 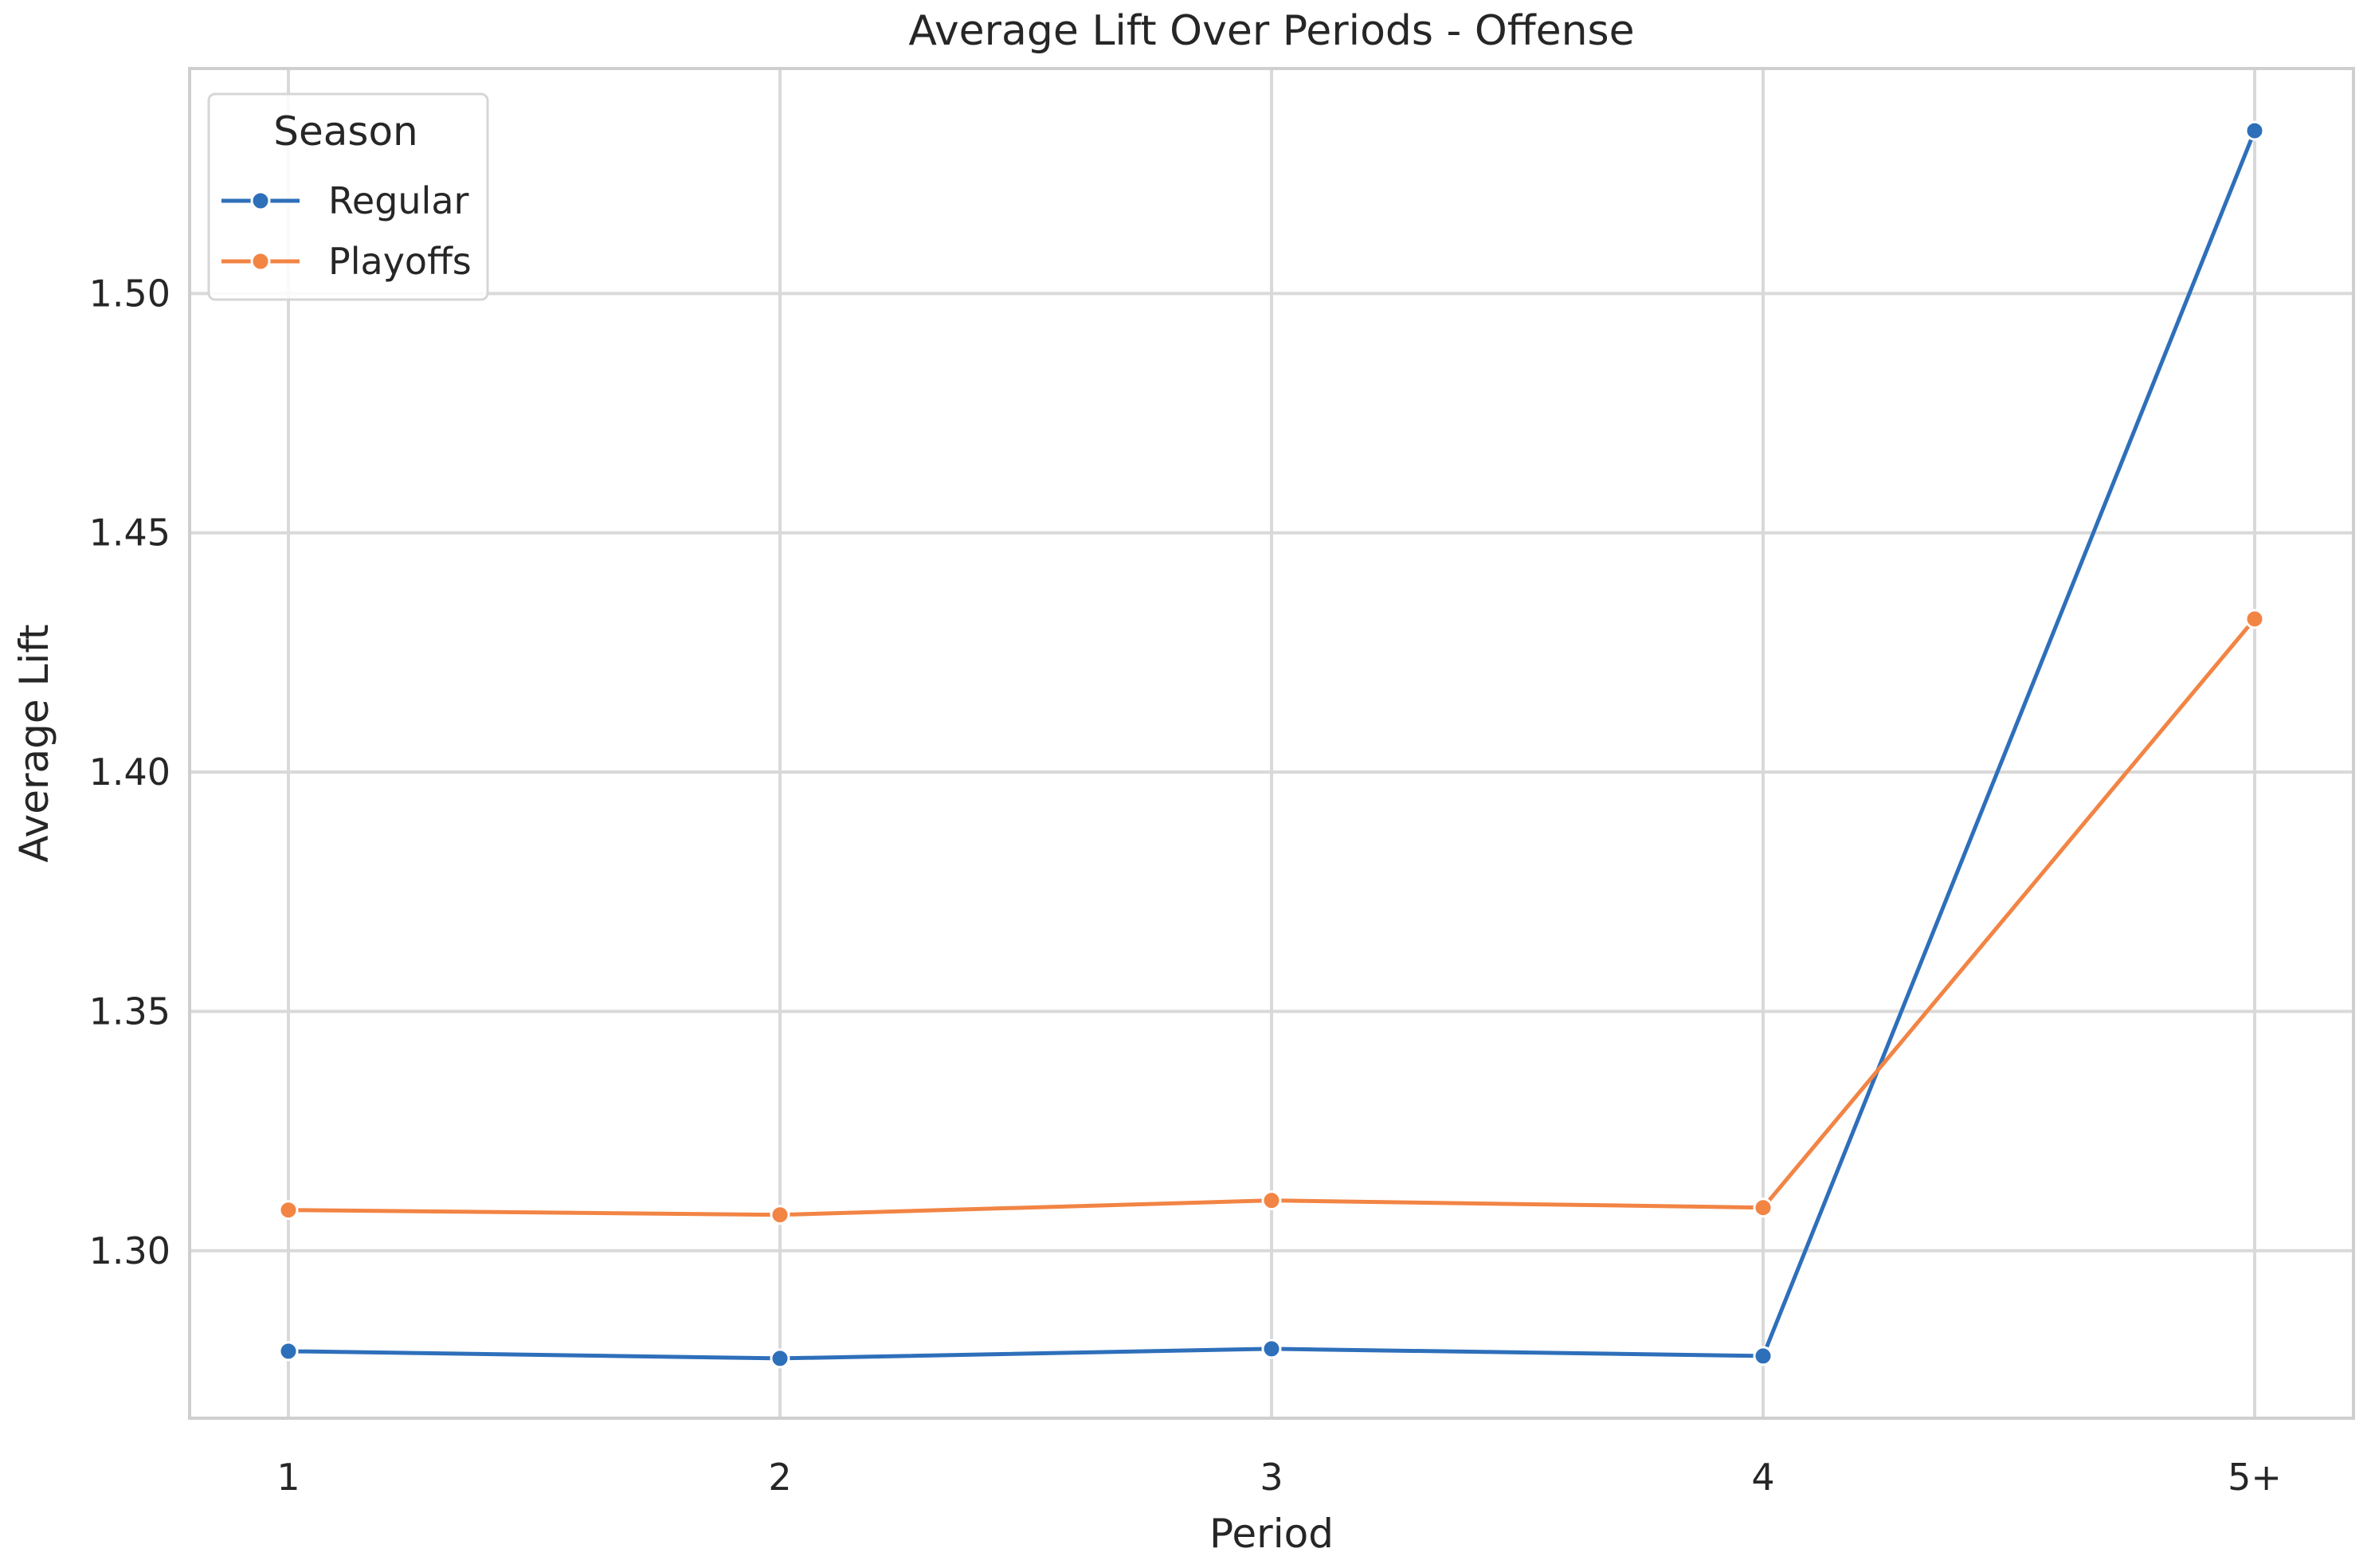 I want to click on chart-title: Average Lift Over Periods - Offense, so click(x=1271, y=31).